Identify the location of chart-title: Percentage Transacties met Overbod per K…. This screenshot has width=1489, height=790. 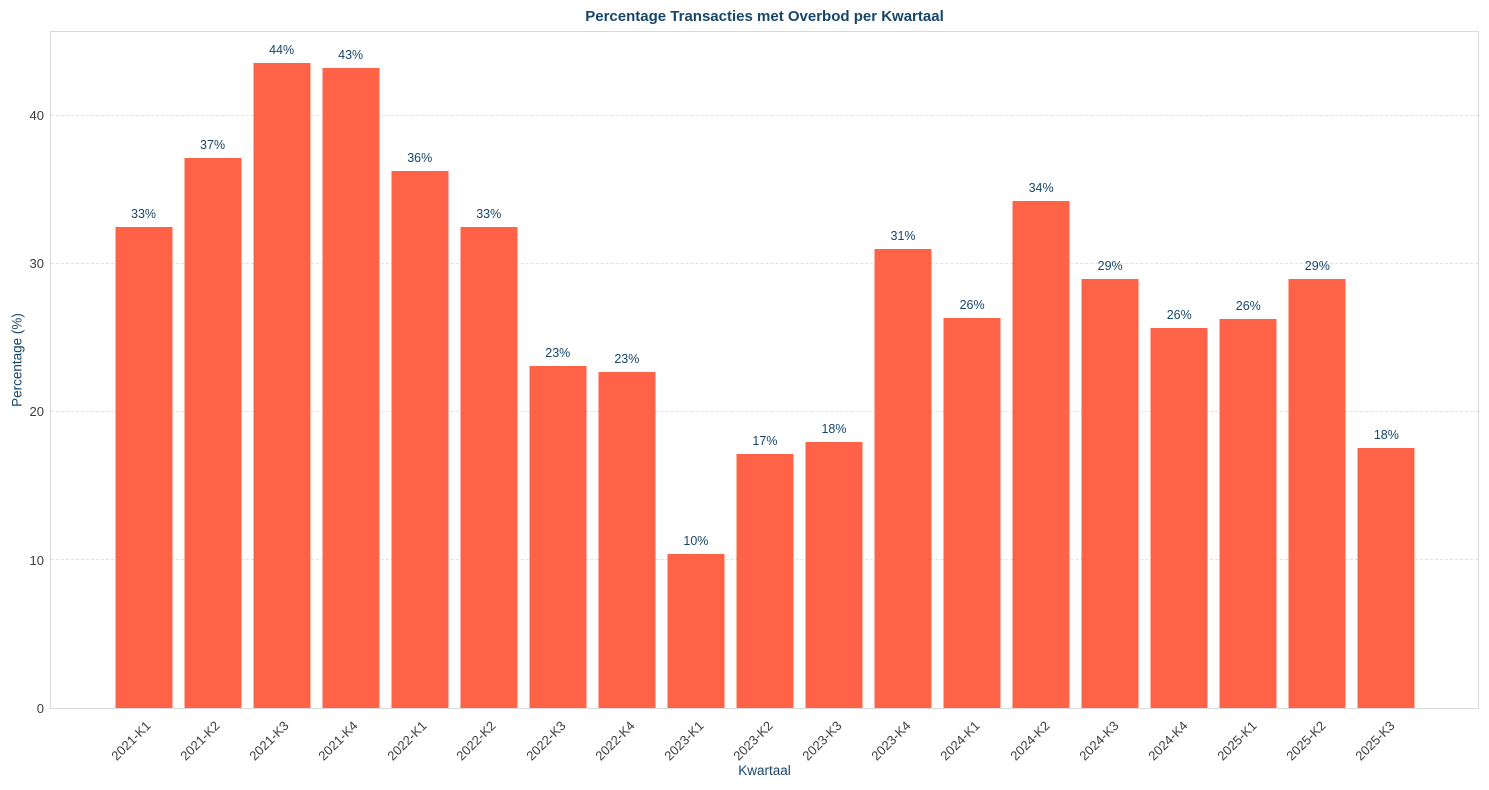
(764, 16).